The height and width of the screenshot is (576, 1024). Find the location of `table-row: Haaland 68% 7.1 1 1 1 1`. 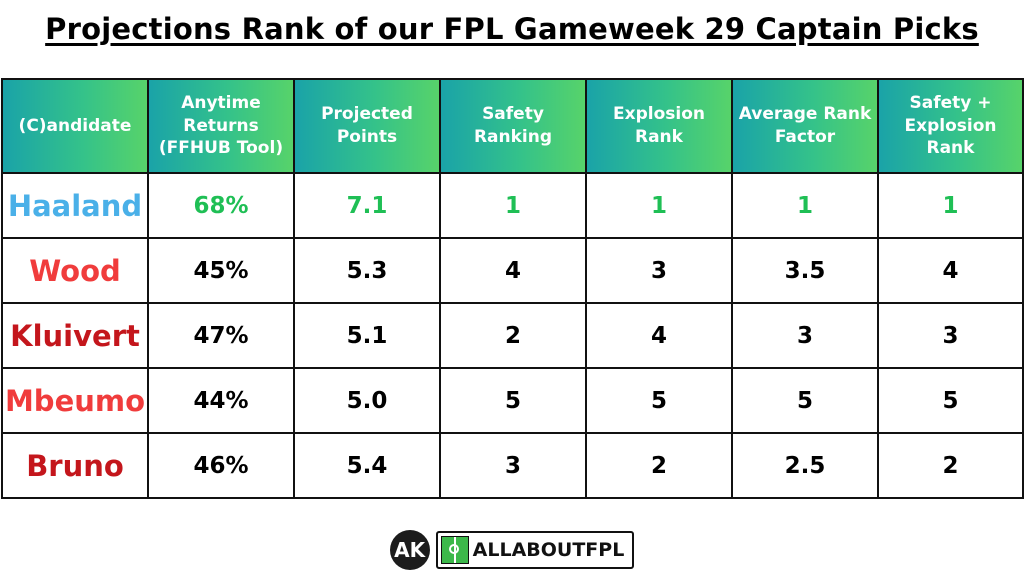

table-row: Haaland 68% 7.1 1 1 1 1 is located at coordinates (512, 205).